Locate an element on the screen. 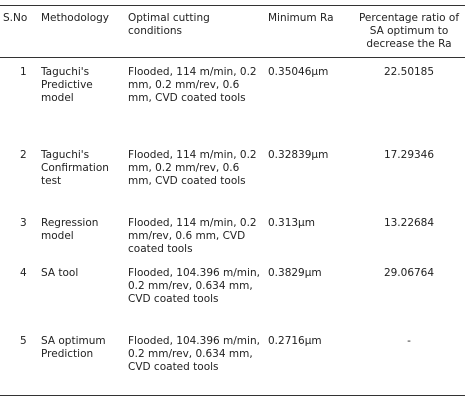  table-cell: 29.06764 is located at coordinates (409, 272).